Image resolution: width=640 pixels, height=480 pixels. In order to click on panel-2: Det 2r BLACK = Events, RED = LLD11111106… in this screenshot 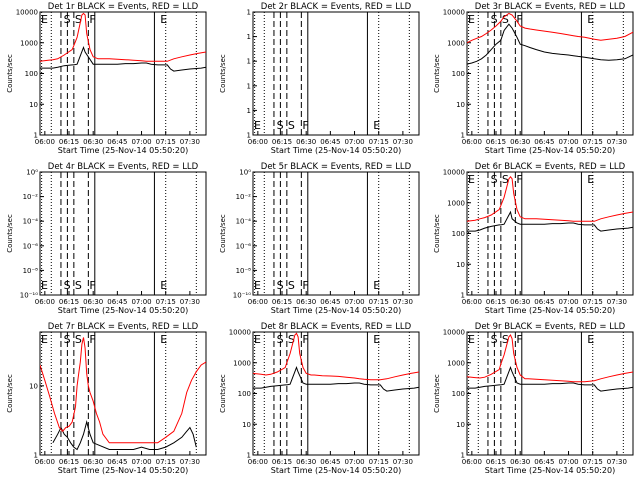, I will do `click(319, 78)`.